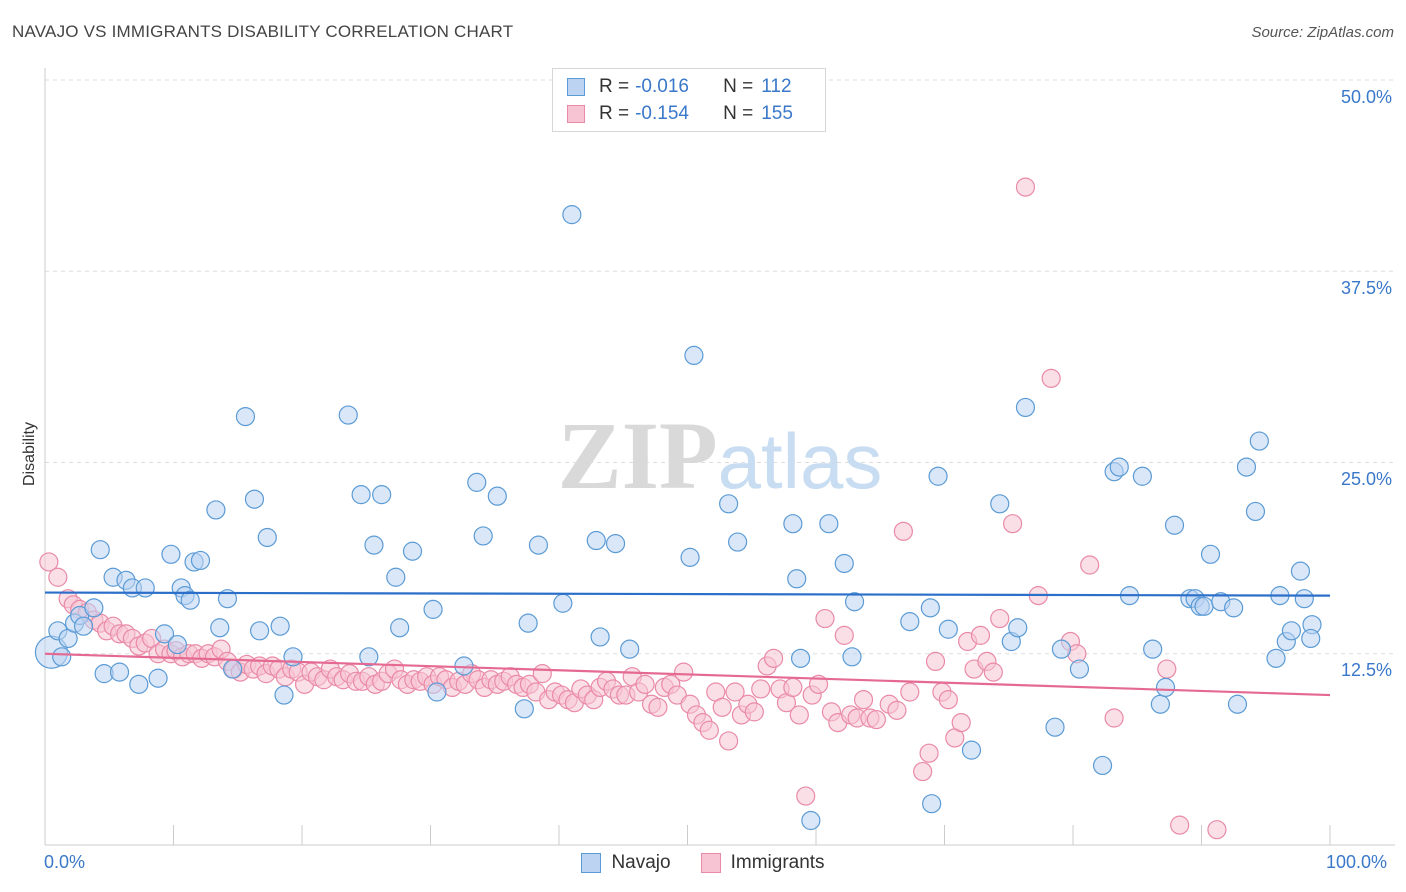  Describe the element at coordinates (687, 674) in the screenshot. I see `immigrants-trend-line` at that location.